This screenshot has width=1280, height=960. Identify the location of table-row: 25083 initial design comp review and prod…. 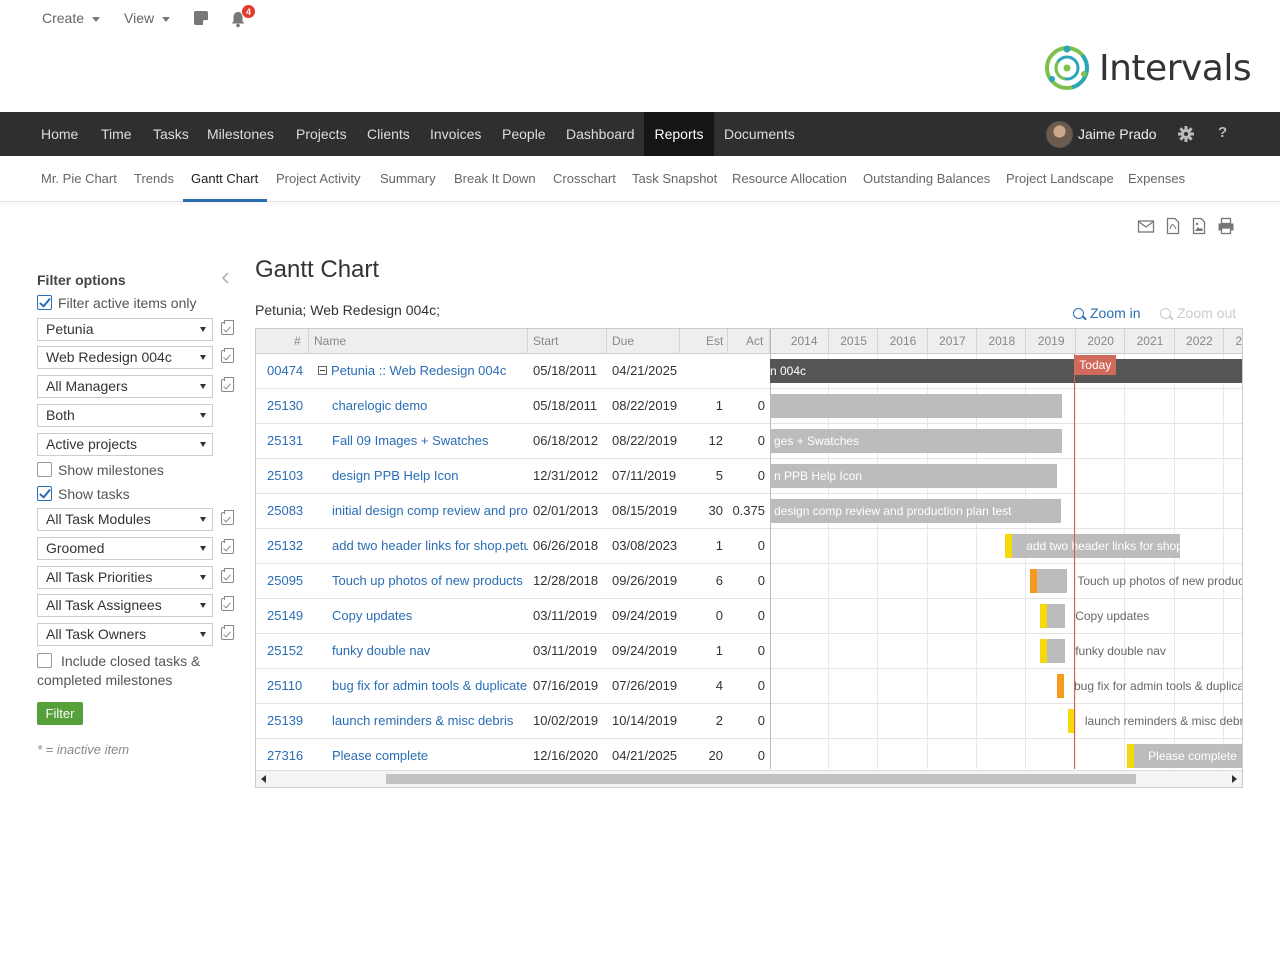
(749, 511).